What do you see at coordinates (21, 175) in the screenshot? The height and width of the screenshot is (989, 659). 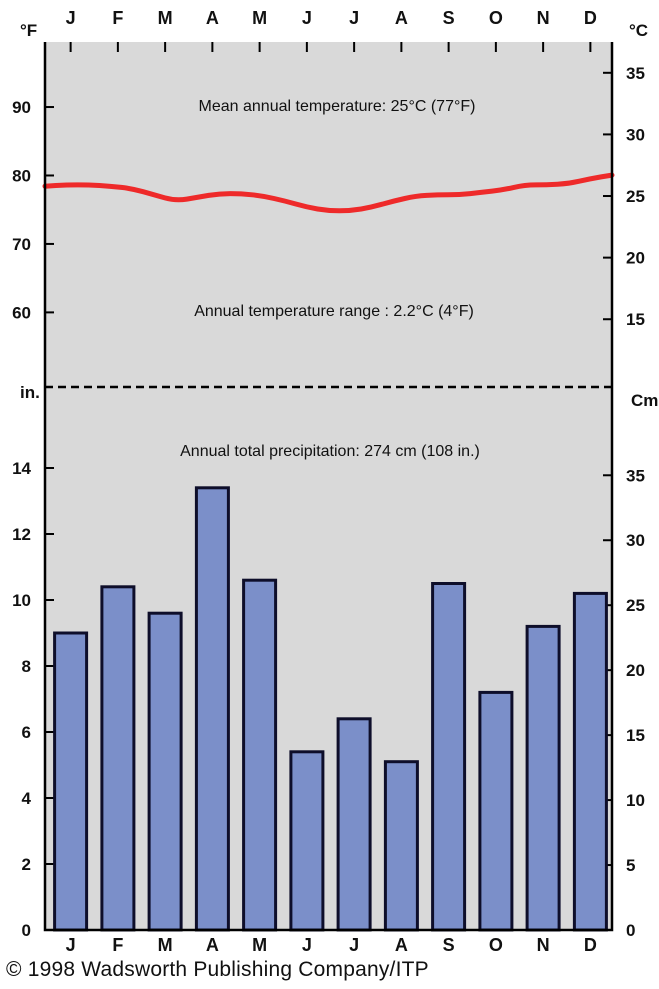 I see `fahrenheit-tick-label: 80` at bounding box center [21, 175].